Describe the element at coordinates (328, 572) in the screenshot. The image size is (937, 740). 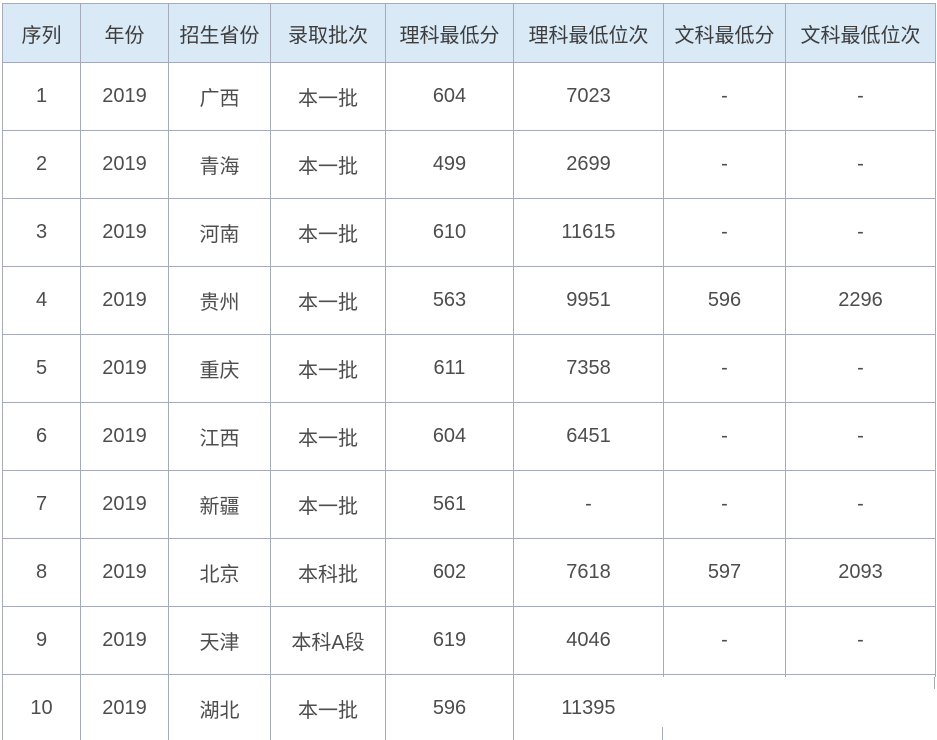
I see `table-cell: 本科批` at that location.